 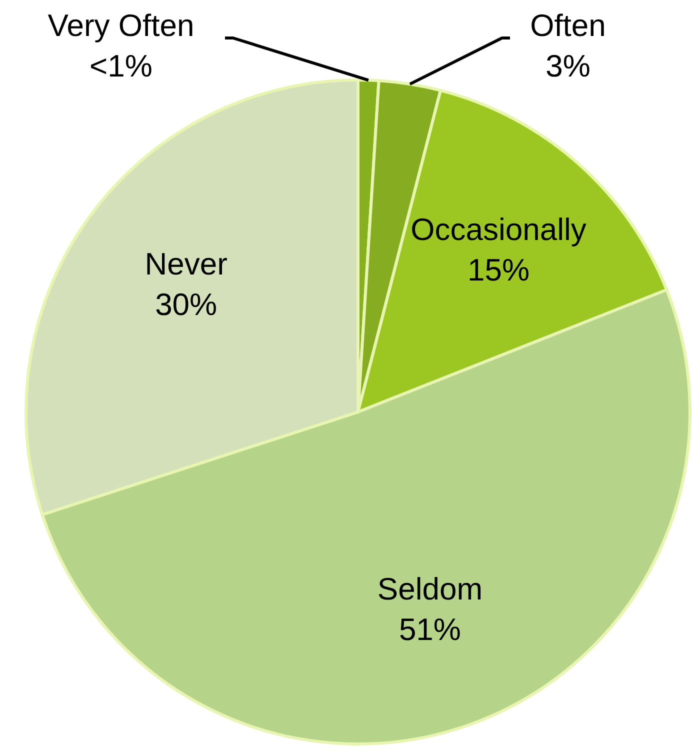 What do you see at coordinates (186, 304) in the screenshot?
I see `data-label: 30%` at bounding box center [186, 304].